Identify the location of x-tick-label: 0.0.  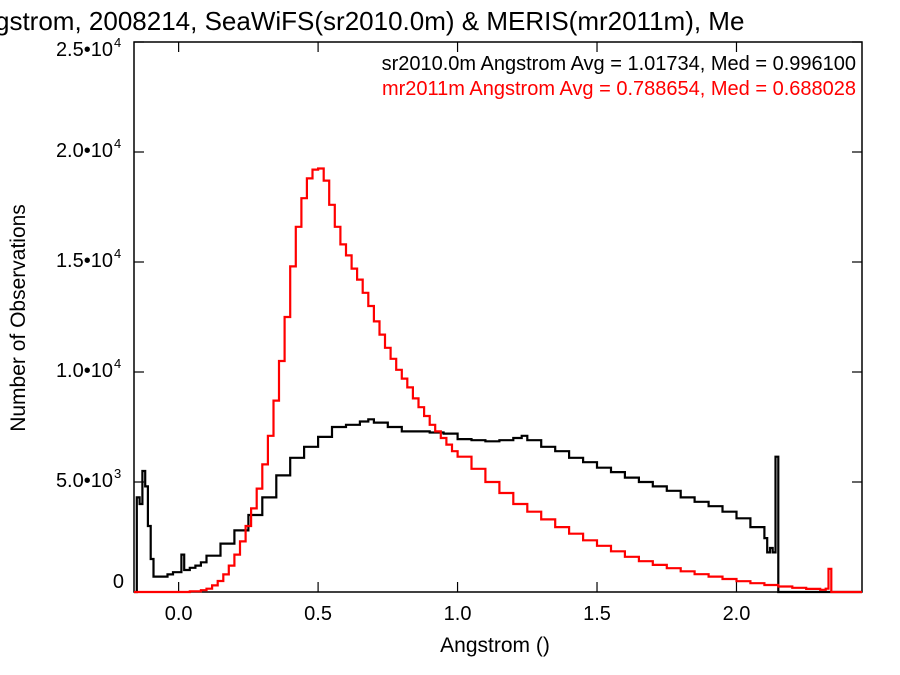
(179, 614).